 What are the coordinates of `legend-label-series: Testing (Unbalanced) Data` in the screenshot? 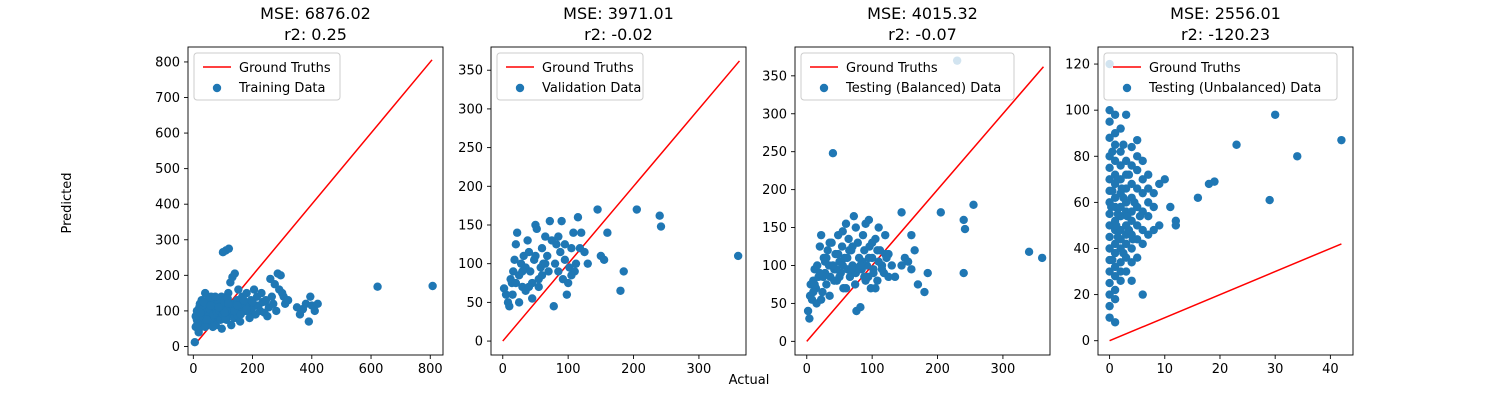 It's located at (1234, 88).